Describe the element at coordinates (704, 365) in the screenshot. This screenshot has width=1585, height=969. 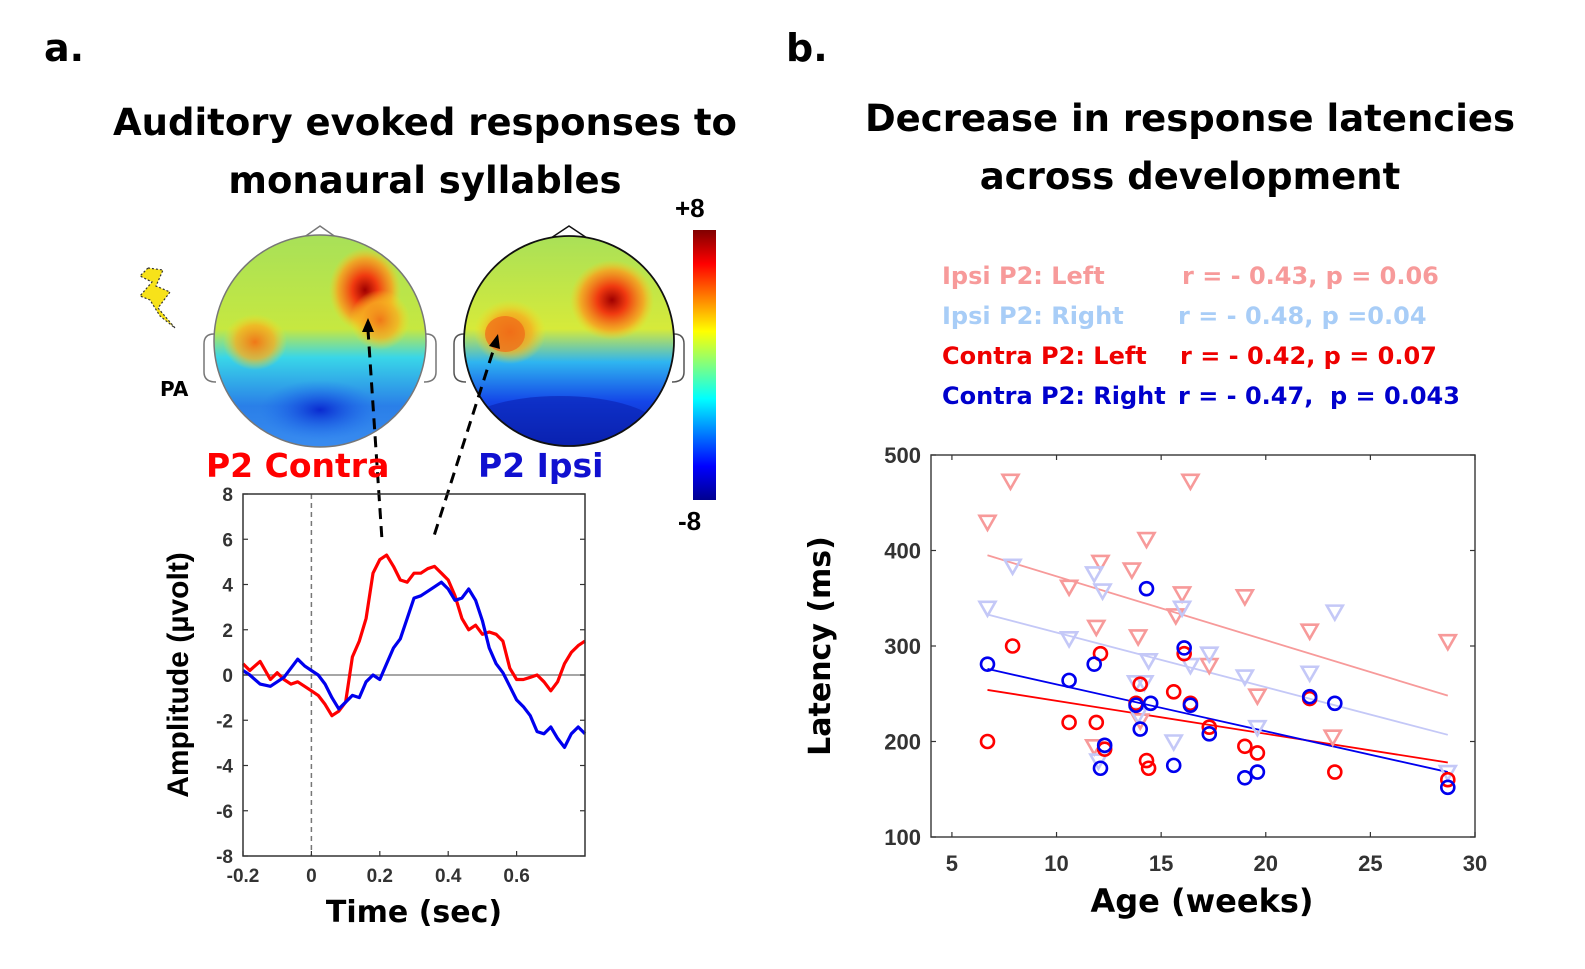
I see `colorbar` at that location.